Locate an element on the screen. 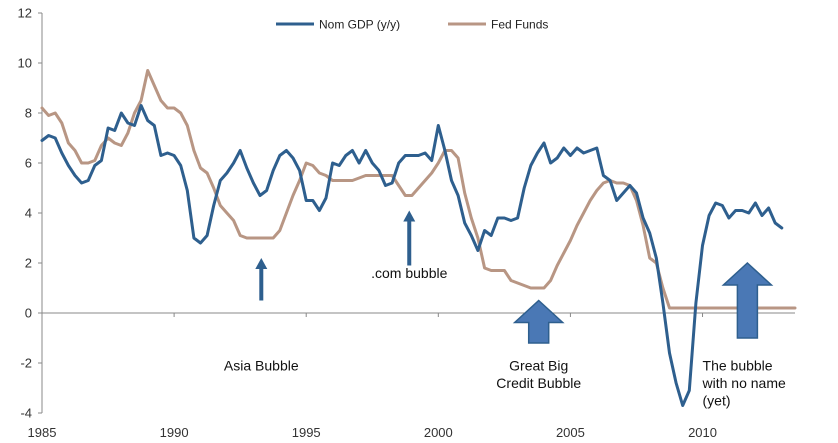 The height and width of the screenshot is (443, 838). annotation-text: Asia Bubble is located at coordinates (261, 366).